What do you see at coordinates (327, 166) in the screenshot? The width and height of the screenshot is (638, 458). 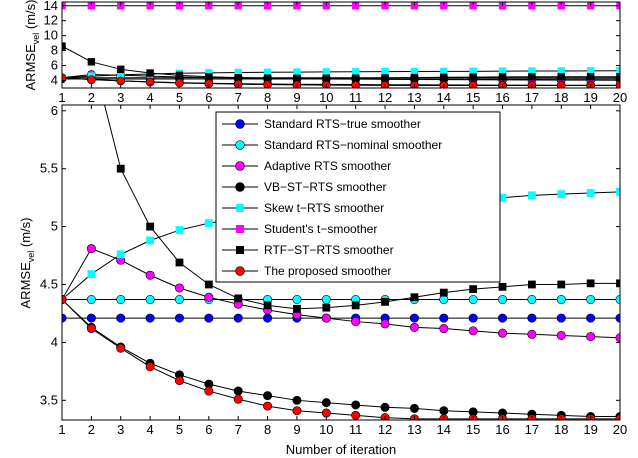 I see `legend-label: Adaptive RTS smoother` at bounding box center [327, 166].